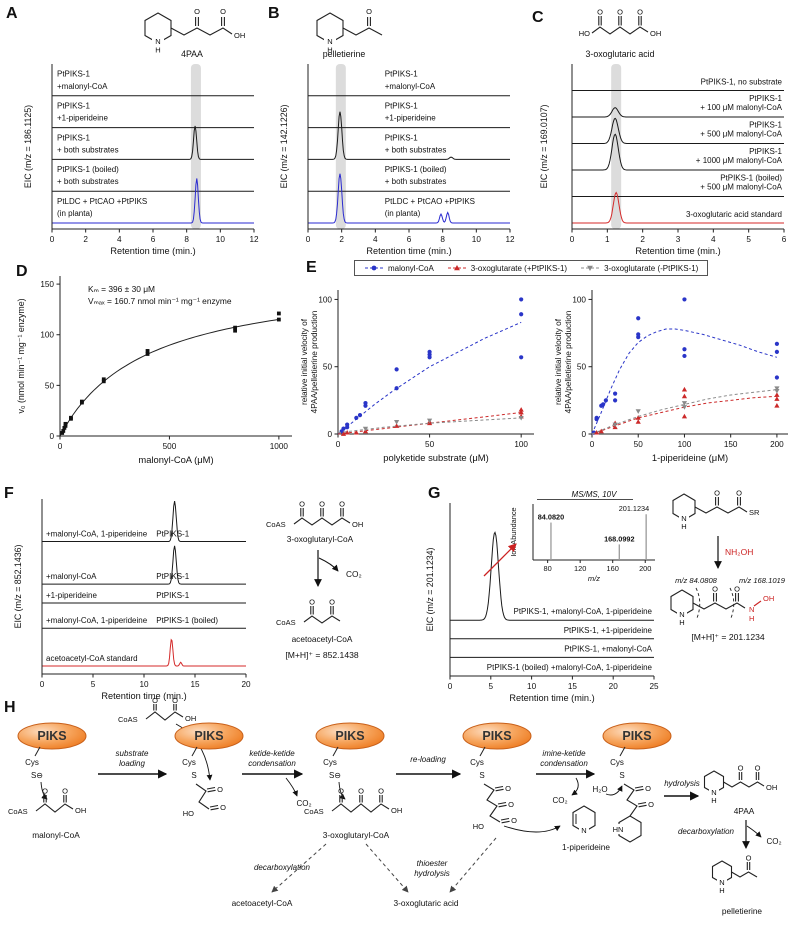 The image size is (800, 925). I want to click on svg-text: thioester, so click(432, 863).